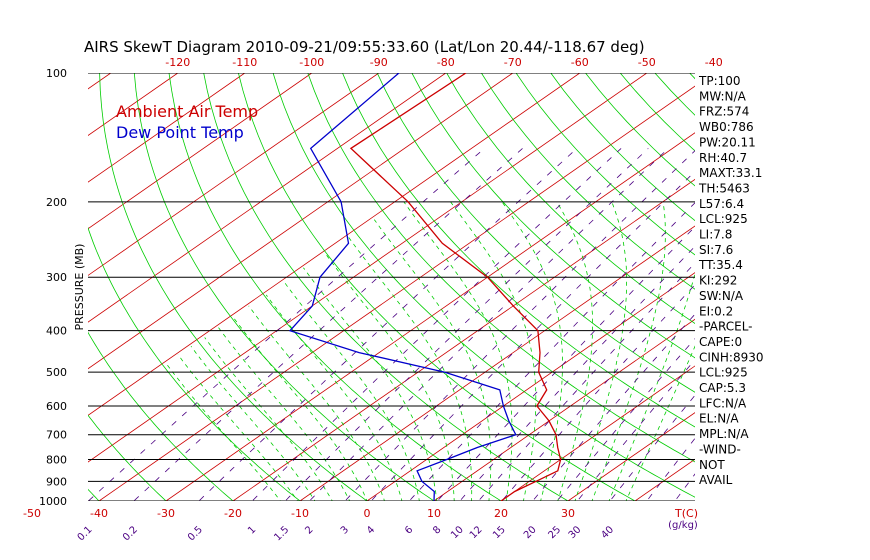 This screenshot has height=560, width=870. What do you see at coordinates (530, 532) in the screenshot?
I see `mixing-ratio-label: 20` at bounding box center [530, 532].